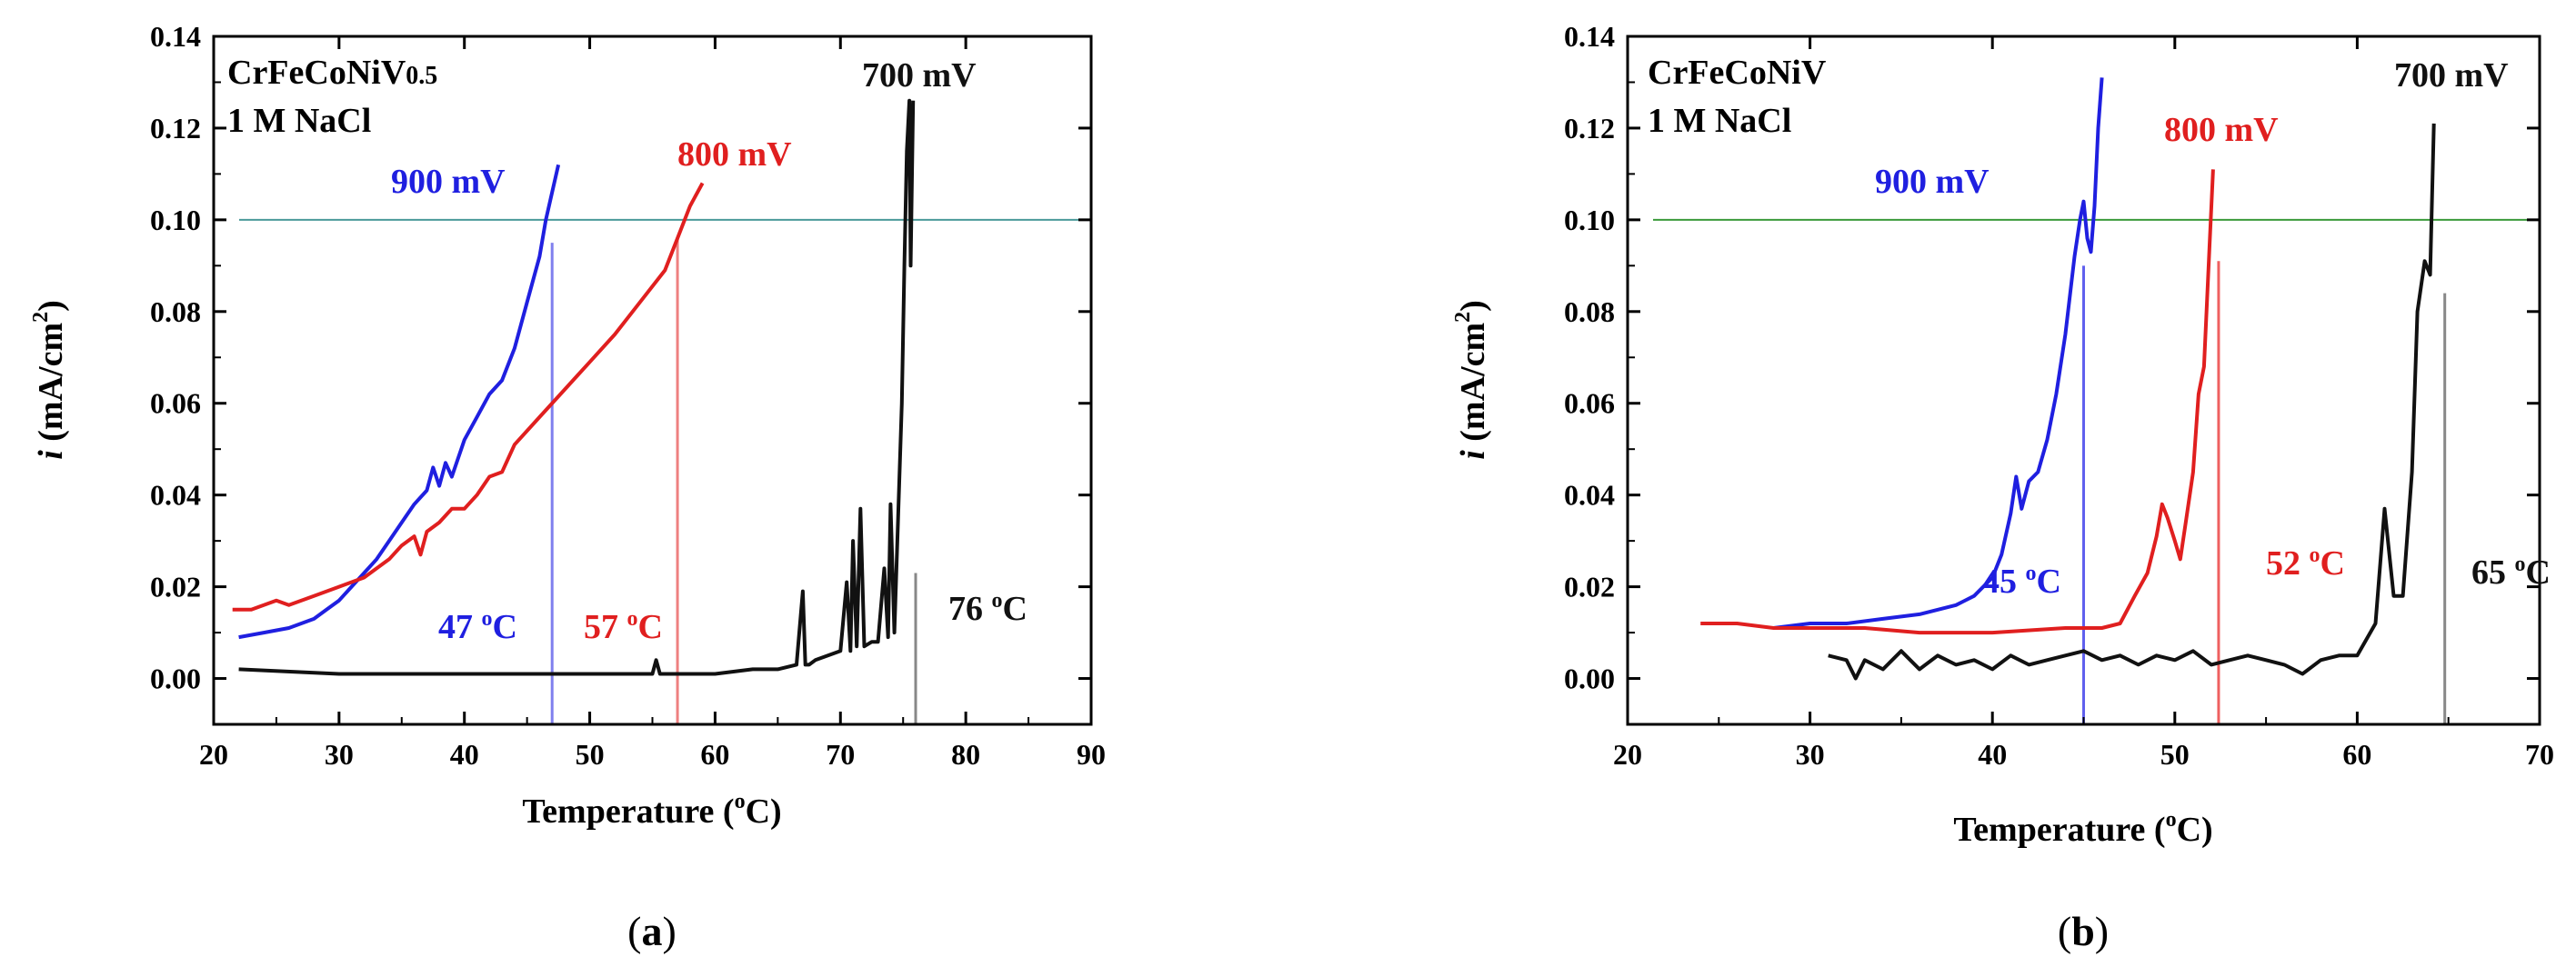  Describe the element at coordinates (448, 182) in the screenshot. I see `panel-a-label-900mv: 900 mV` at that location.